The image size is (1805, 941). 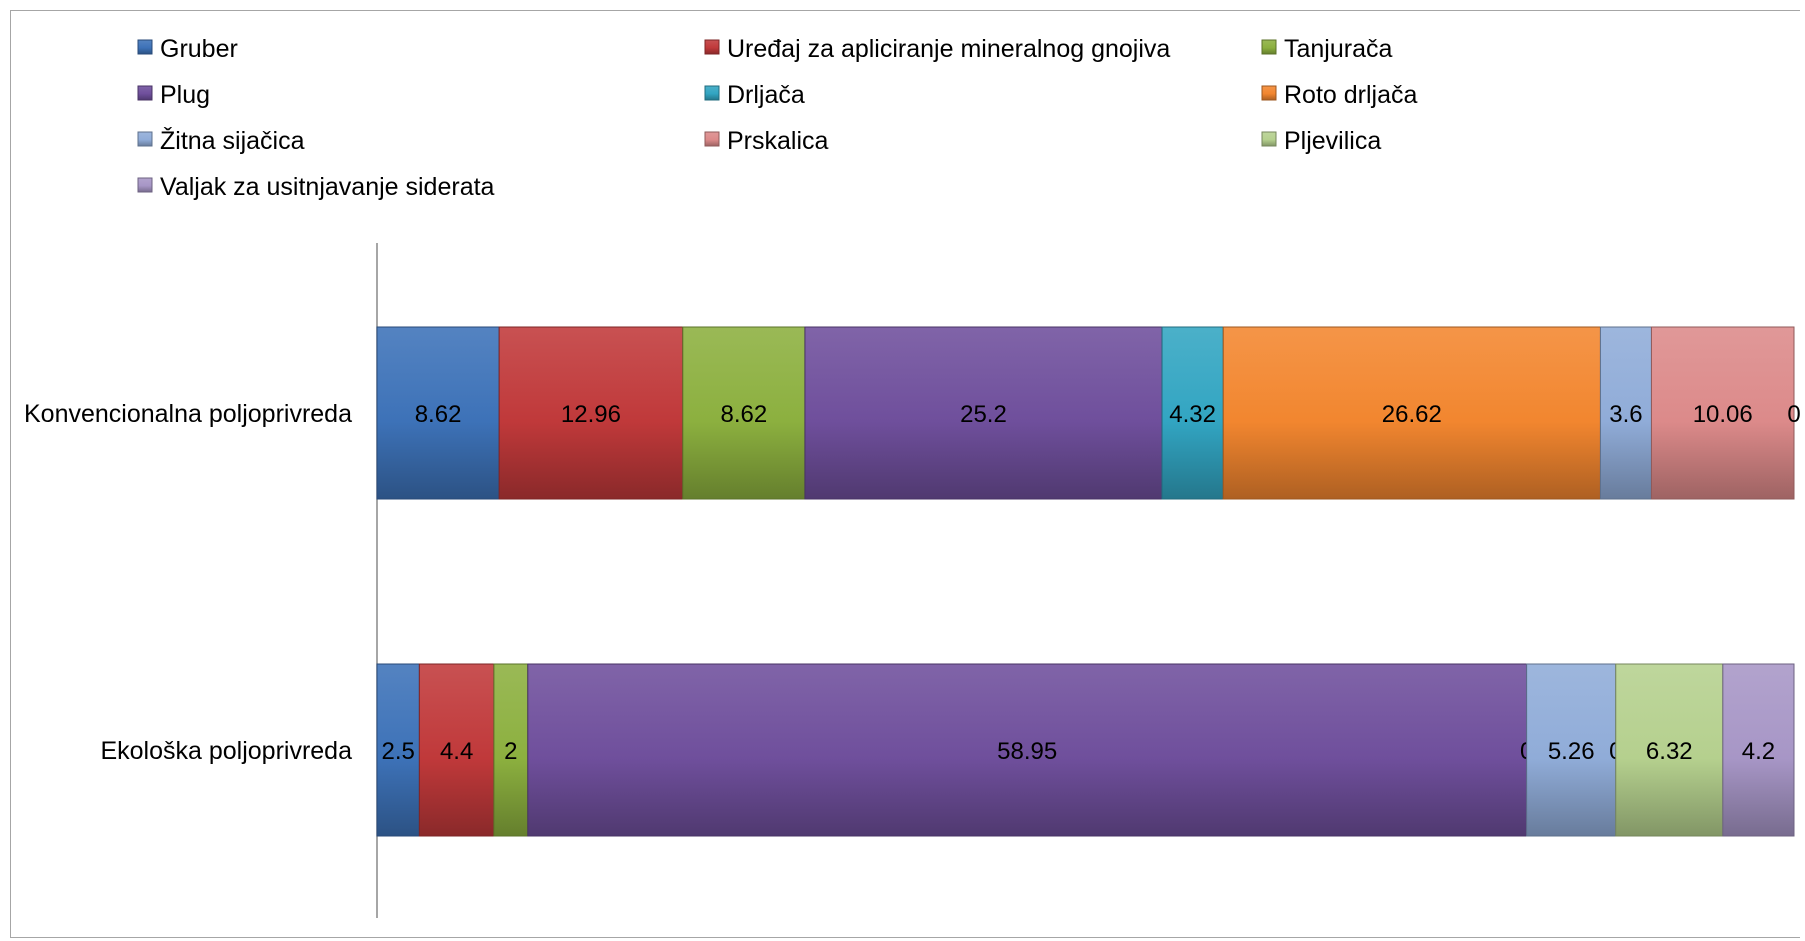 I want to click on data-label: 6.32, so click(x=1669, y=751).